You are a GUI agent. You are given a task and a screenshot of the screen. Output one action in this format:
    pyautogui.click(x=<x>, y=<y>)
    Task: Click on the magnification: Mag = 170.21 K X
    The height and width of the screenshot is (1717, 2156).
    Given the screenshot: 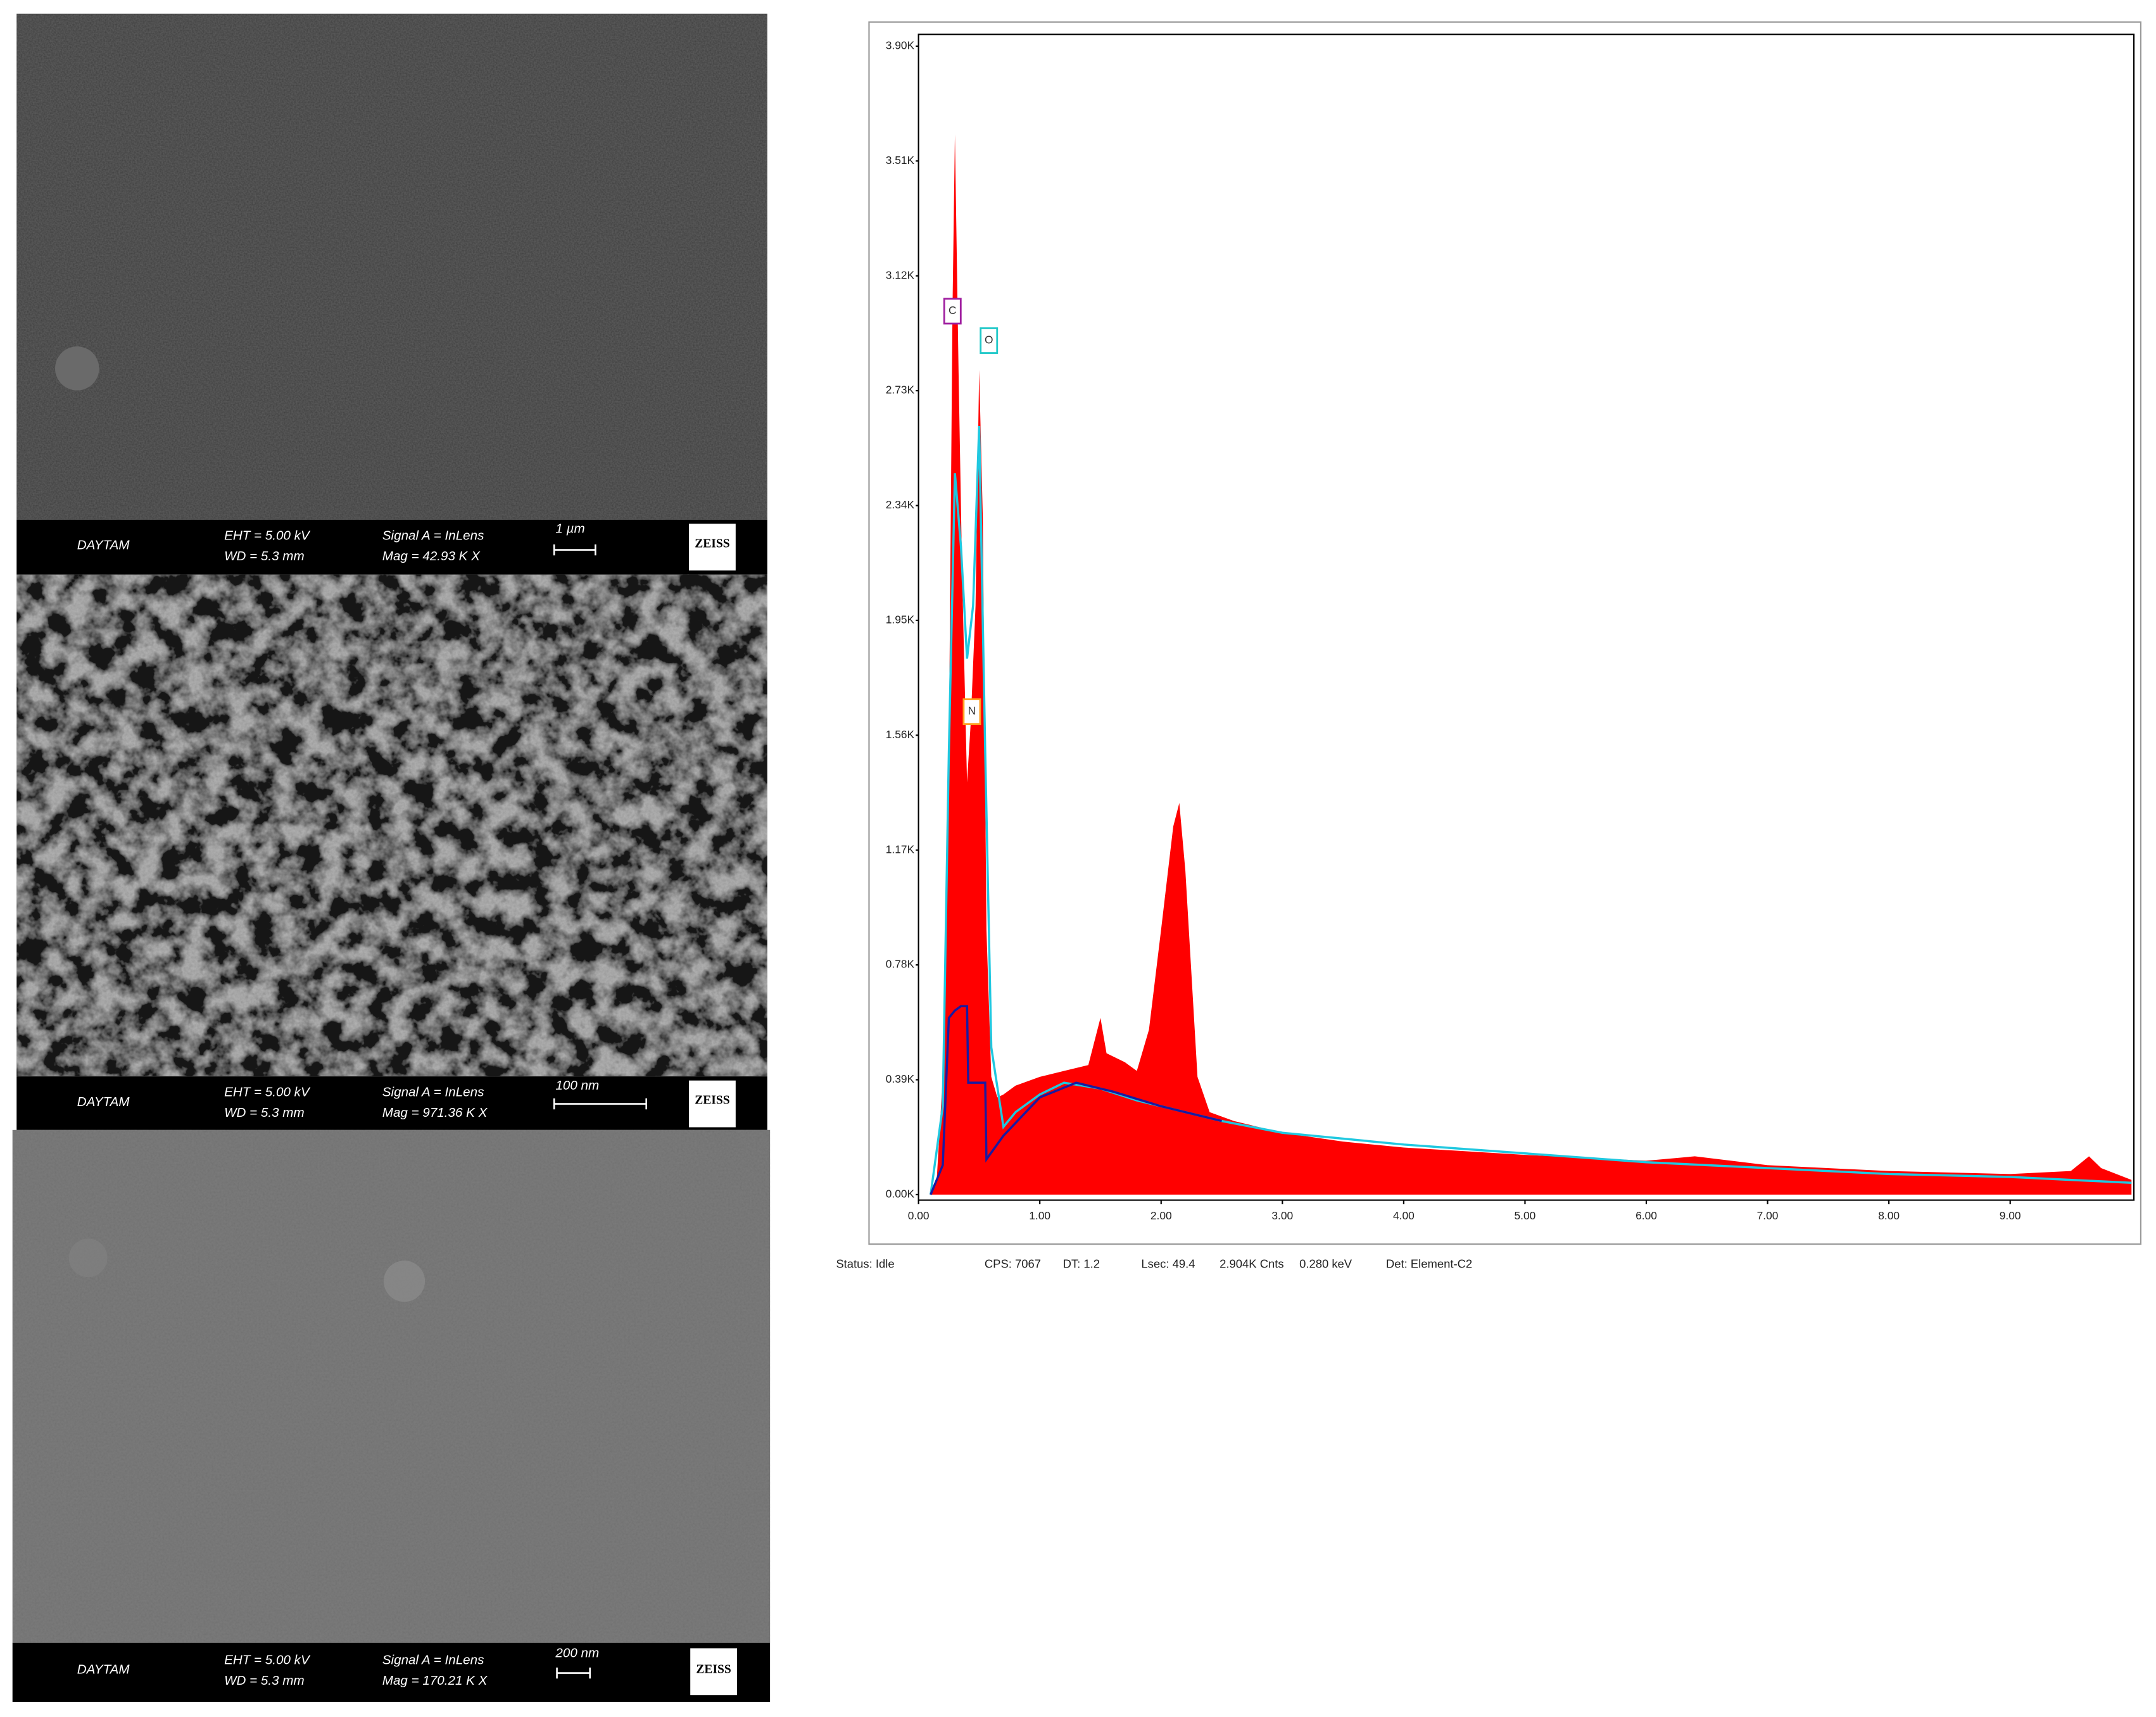 What is the action you would take?
    pyautogui.click(x=435, y=1680)
    